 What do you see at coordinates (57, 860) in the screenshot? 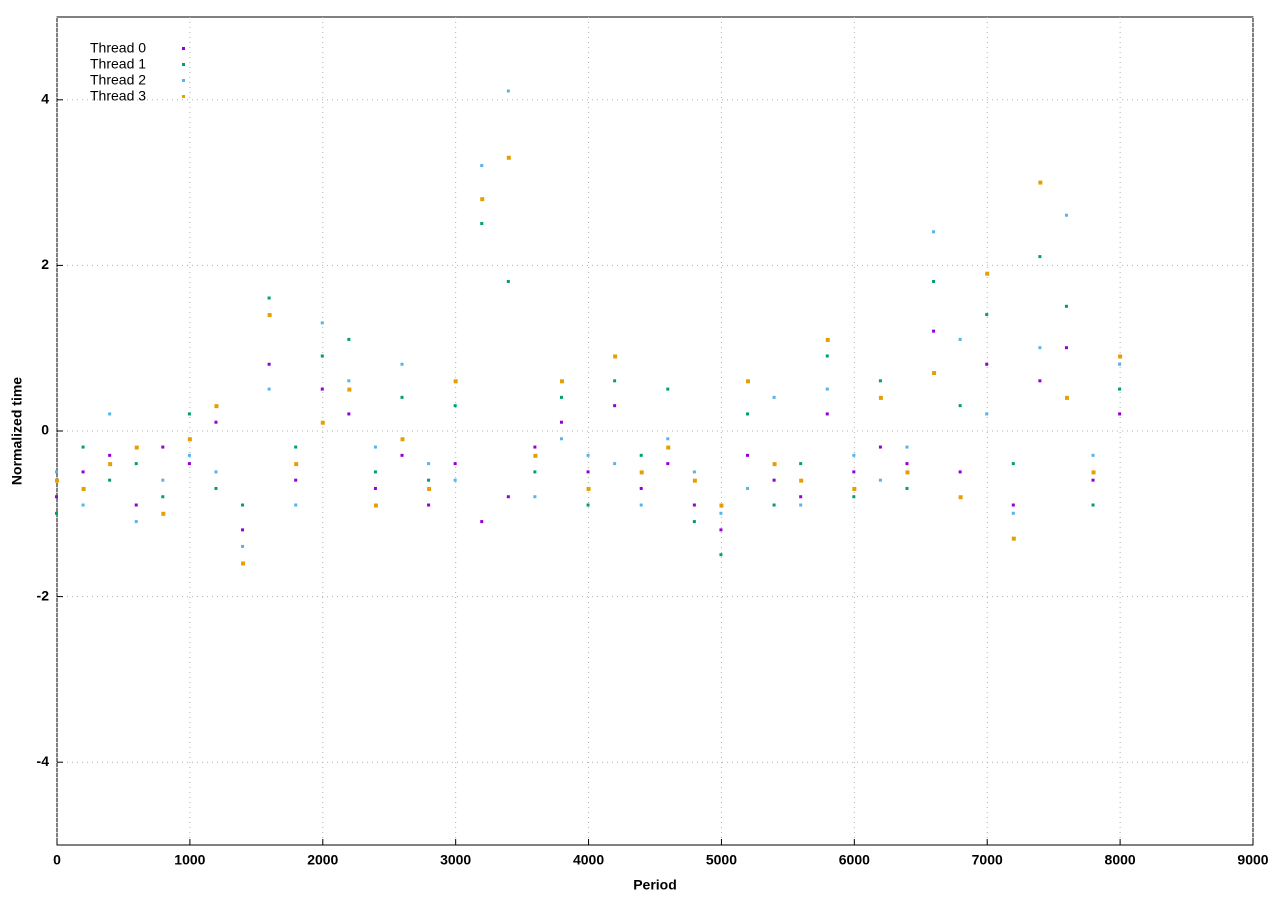
I see `x-tick-label: 0` at bounding box center [57, 860].